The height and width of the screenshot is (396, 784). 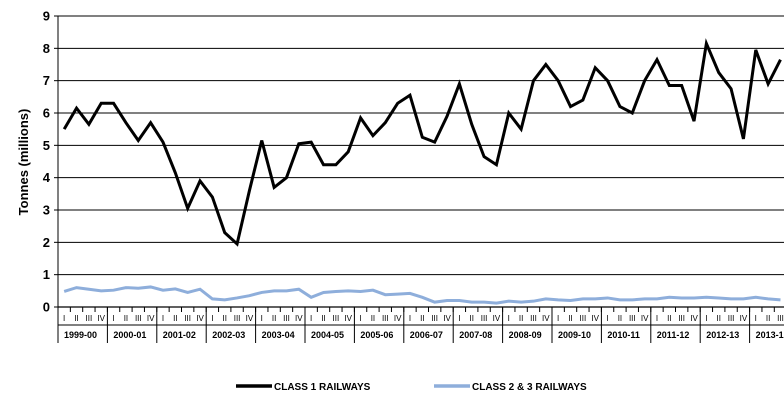 I want to click on x-year-label: 2005-06, so click(x=376, y=335).